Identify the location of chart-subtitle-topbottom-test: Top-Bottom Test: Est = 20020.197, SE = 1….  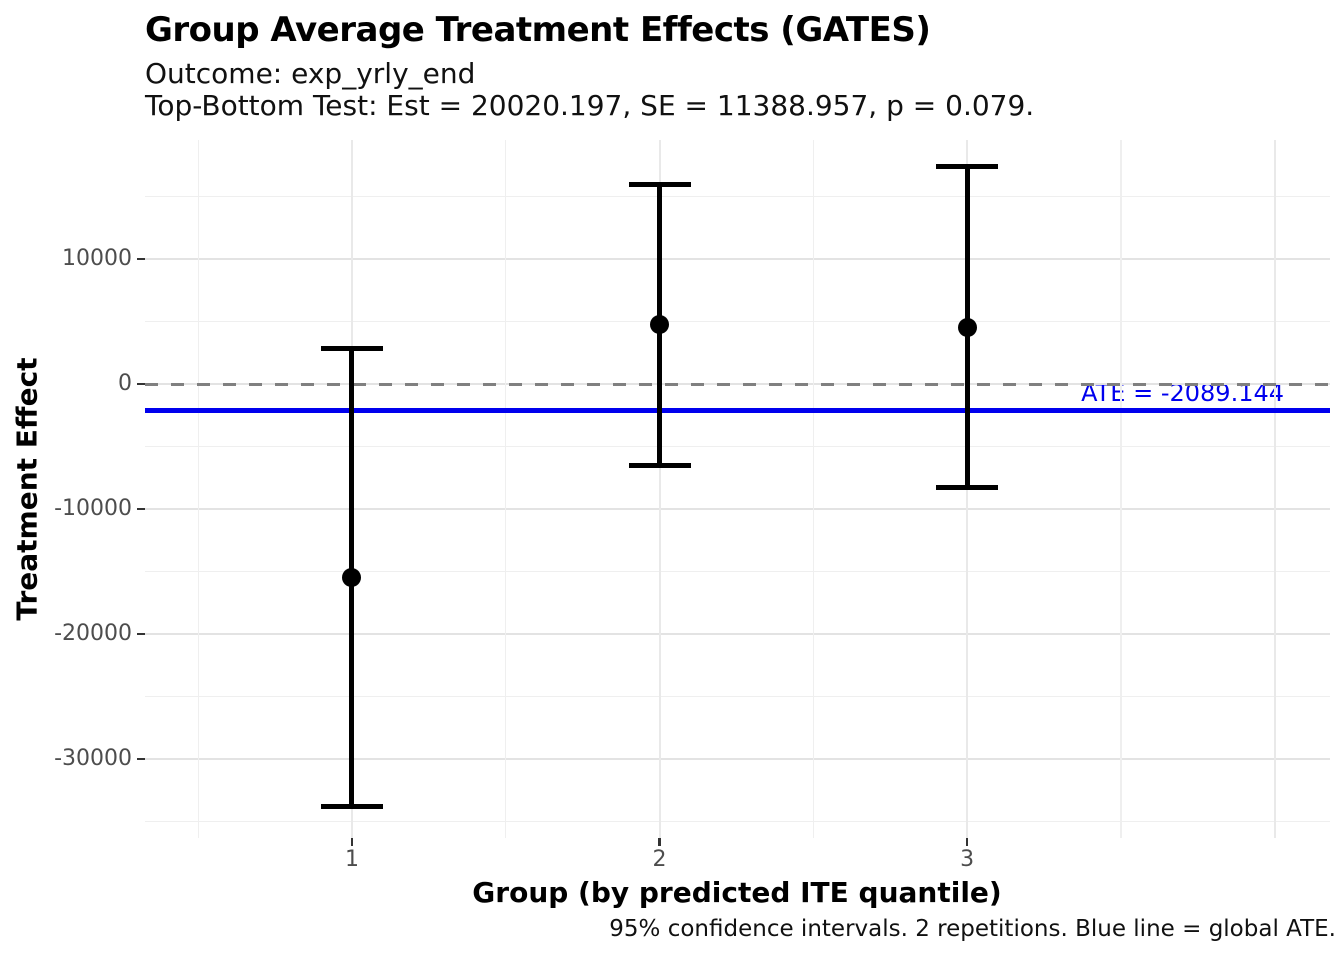
(590, 105).